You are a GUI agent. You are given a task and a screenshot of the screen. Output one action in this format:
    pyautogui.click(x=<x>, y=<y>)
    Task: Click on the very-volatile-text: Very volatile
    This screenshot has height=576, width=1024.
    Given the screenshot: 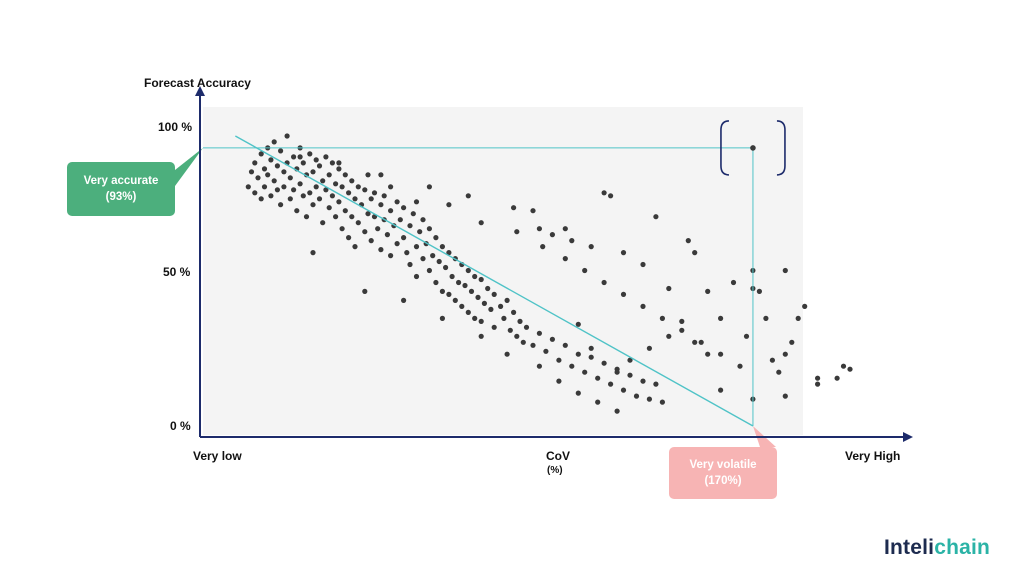 What is the action you would take?
    pyautogui.click(x=723, y=465)
    